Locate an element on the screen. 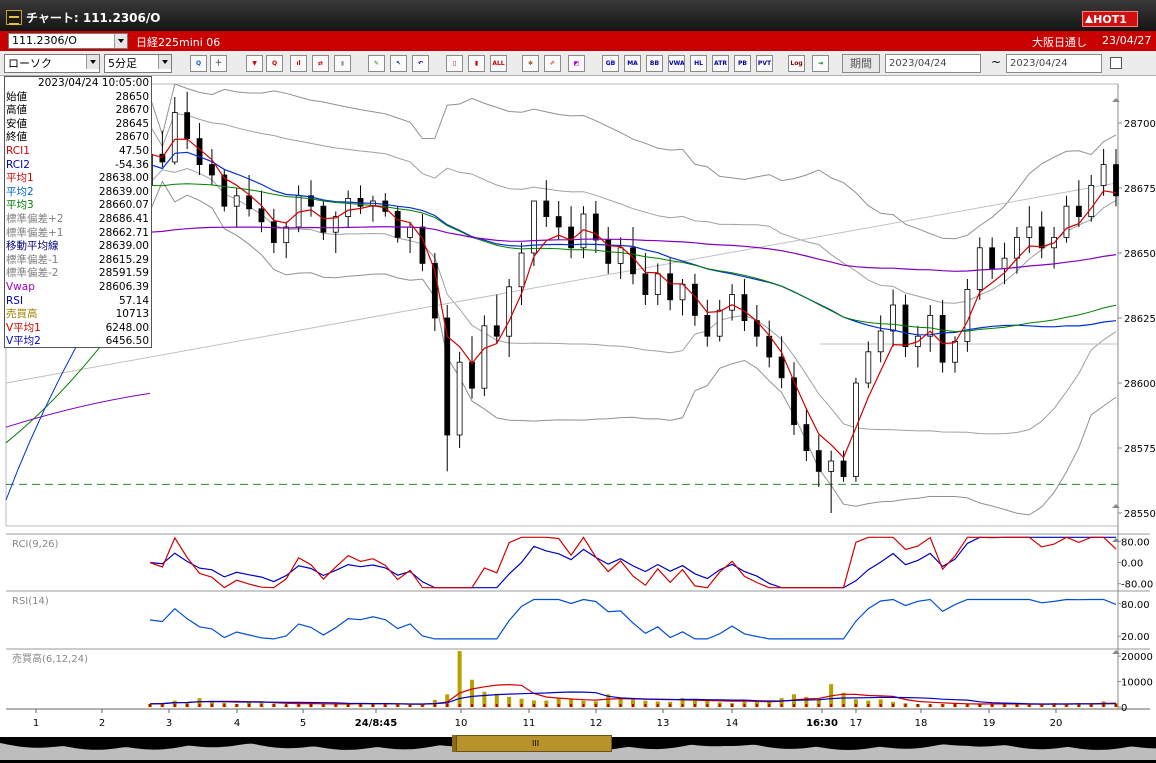  date-from-field: 2023/04/24 is located at coordinates (933, 63).